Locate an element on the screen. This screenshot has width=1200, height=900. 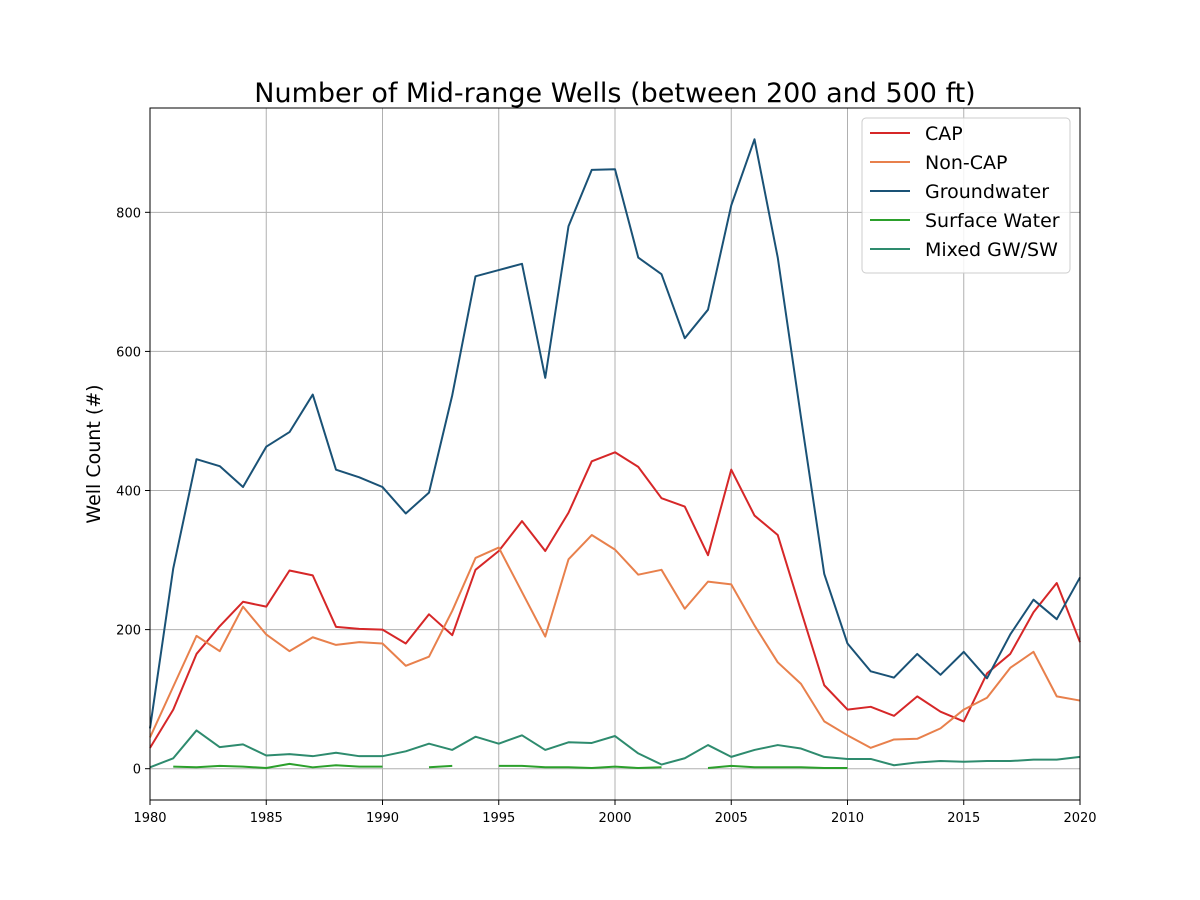
x-tick-label: 2000 is located at coordinates (614, 818).